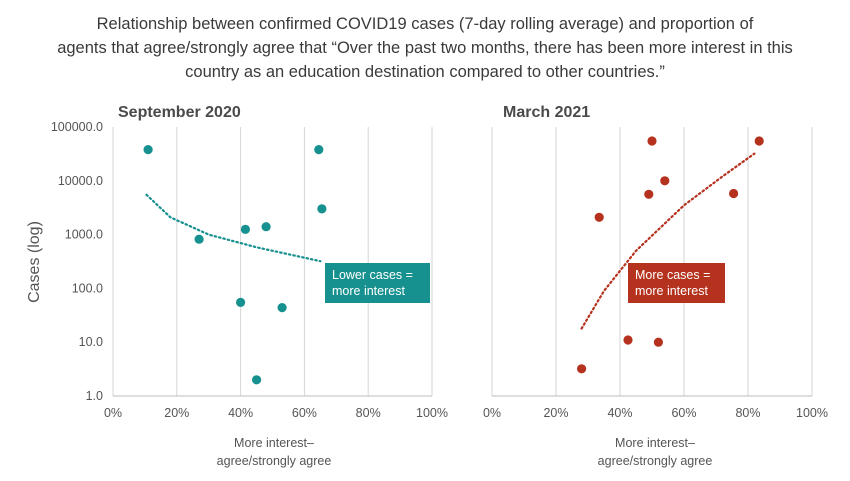  Describe the element at coordinates (84, 235) in the screenshot. I see `y-tick-label: 1000.0` at that location.